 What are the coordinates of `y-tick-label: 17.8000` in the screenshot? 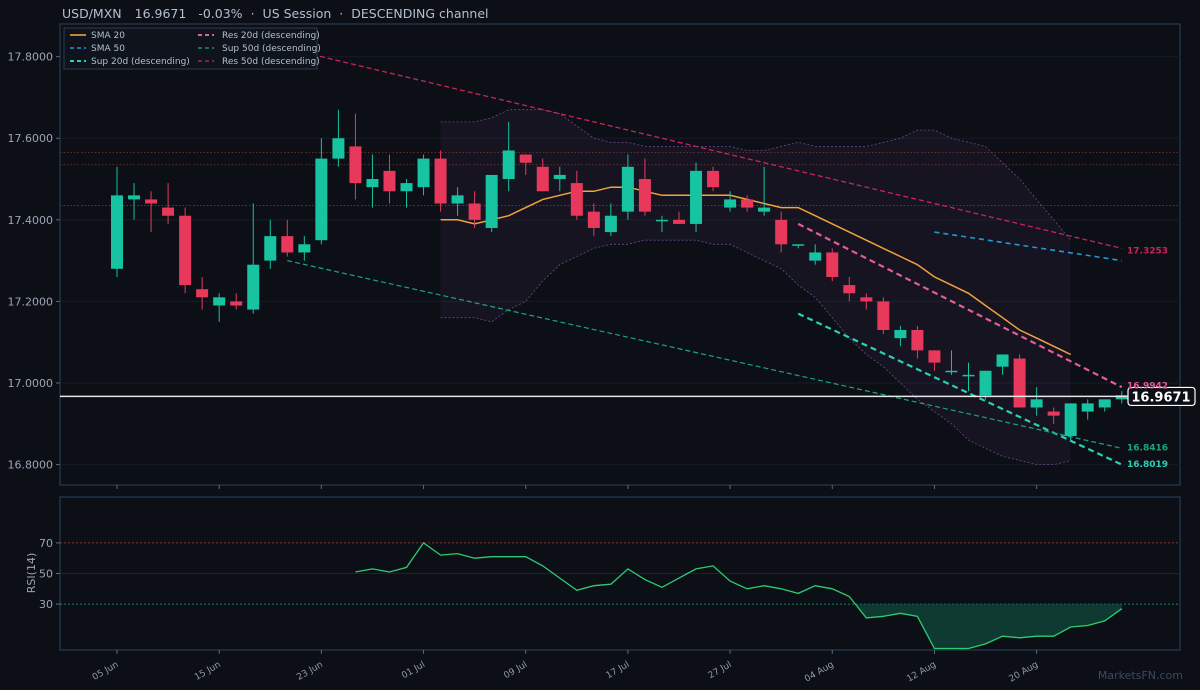 It's located at (31, 57).